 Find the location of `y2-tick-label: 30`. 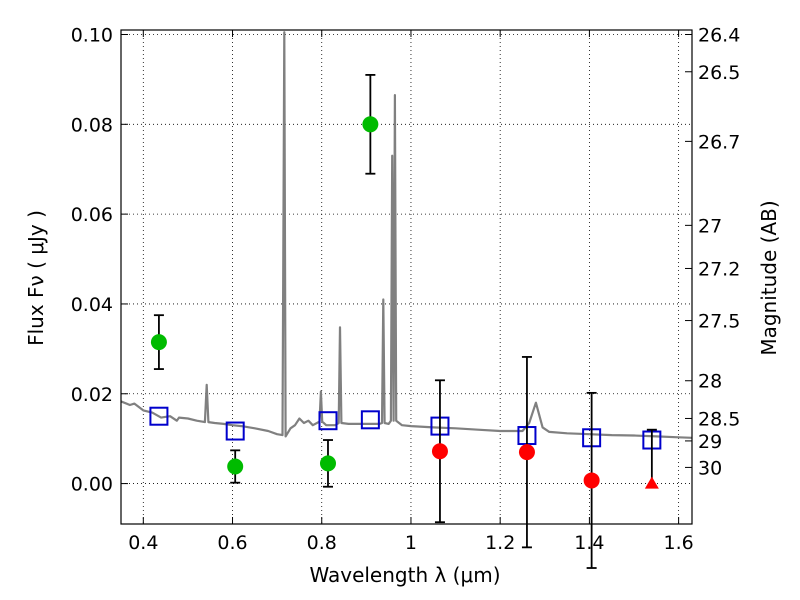

y2-tick-label: 30 is located at coordinates (710, 468).